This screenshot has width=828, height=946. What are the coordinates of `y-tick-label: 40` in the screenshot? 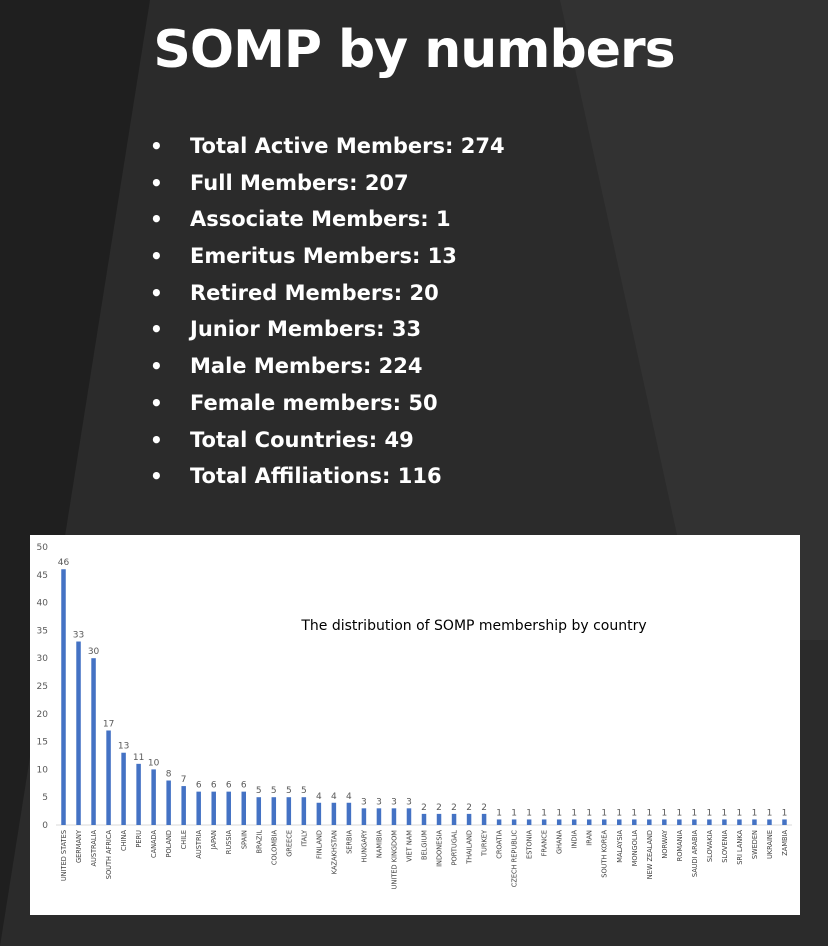 It's located at (43, 604).